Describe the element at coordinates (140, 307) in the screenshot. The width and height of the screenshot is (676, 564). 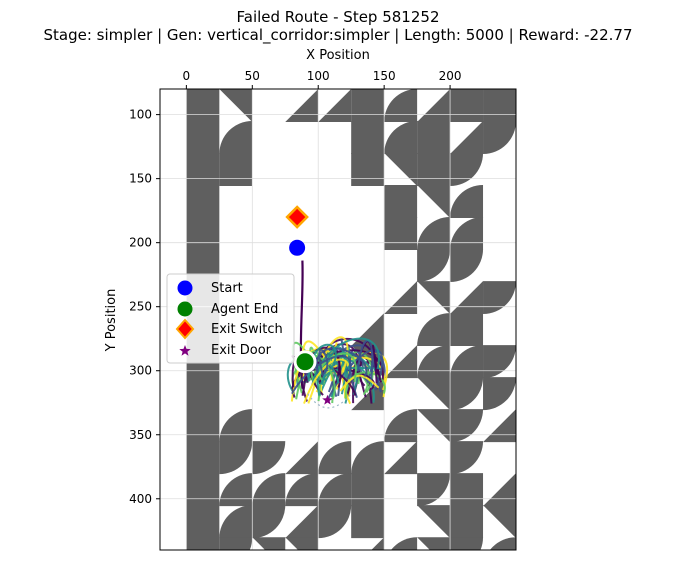
I see `y-tick-label: 250` at that location.